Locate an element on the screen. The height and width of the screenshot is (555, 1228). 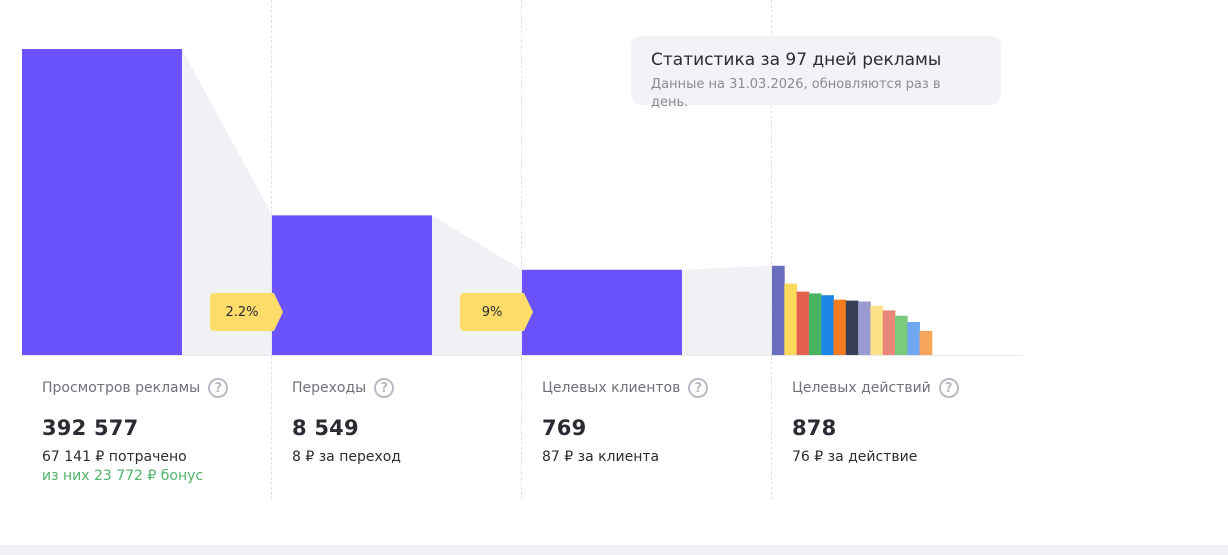
conversion-badge-clients: 9% is located at coordinates (496, 312).